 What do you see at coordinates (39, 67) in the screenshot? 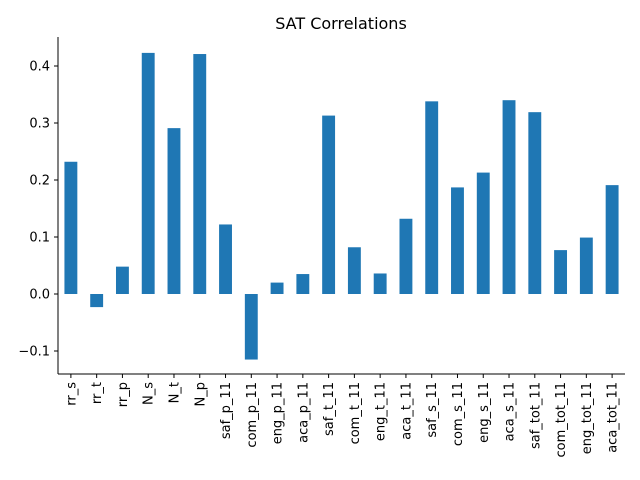
I see `y-tick-label: 0.4` at bounding box center [39, 67].